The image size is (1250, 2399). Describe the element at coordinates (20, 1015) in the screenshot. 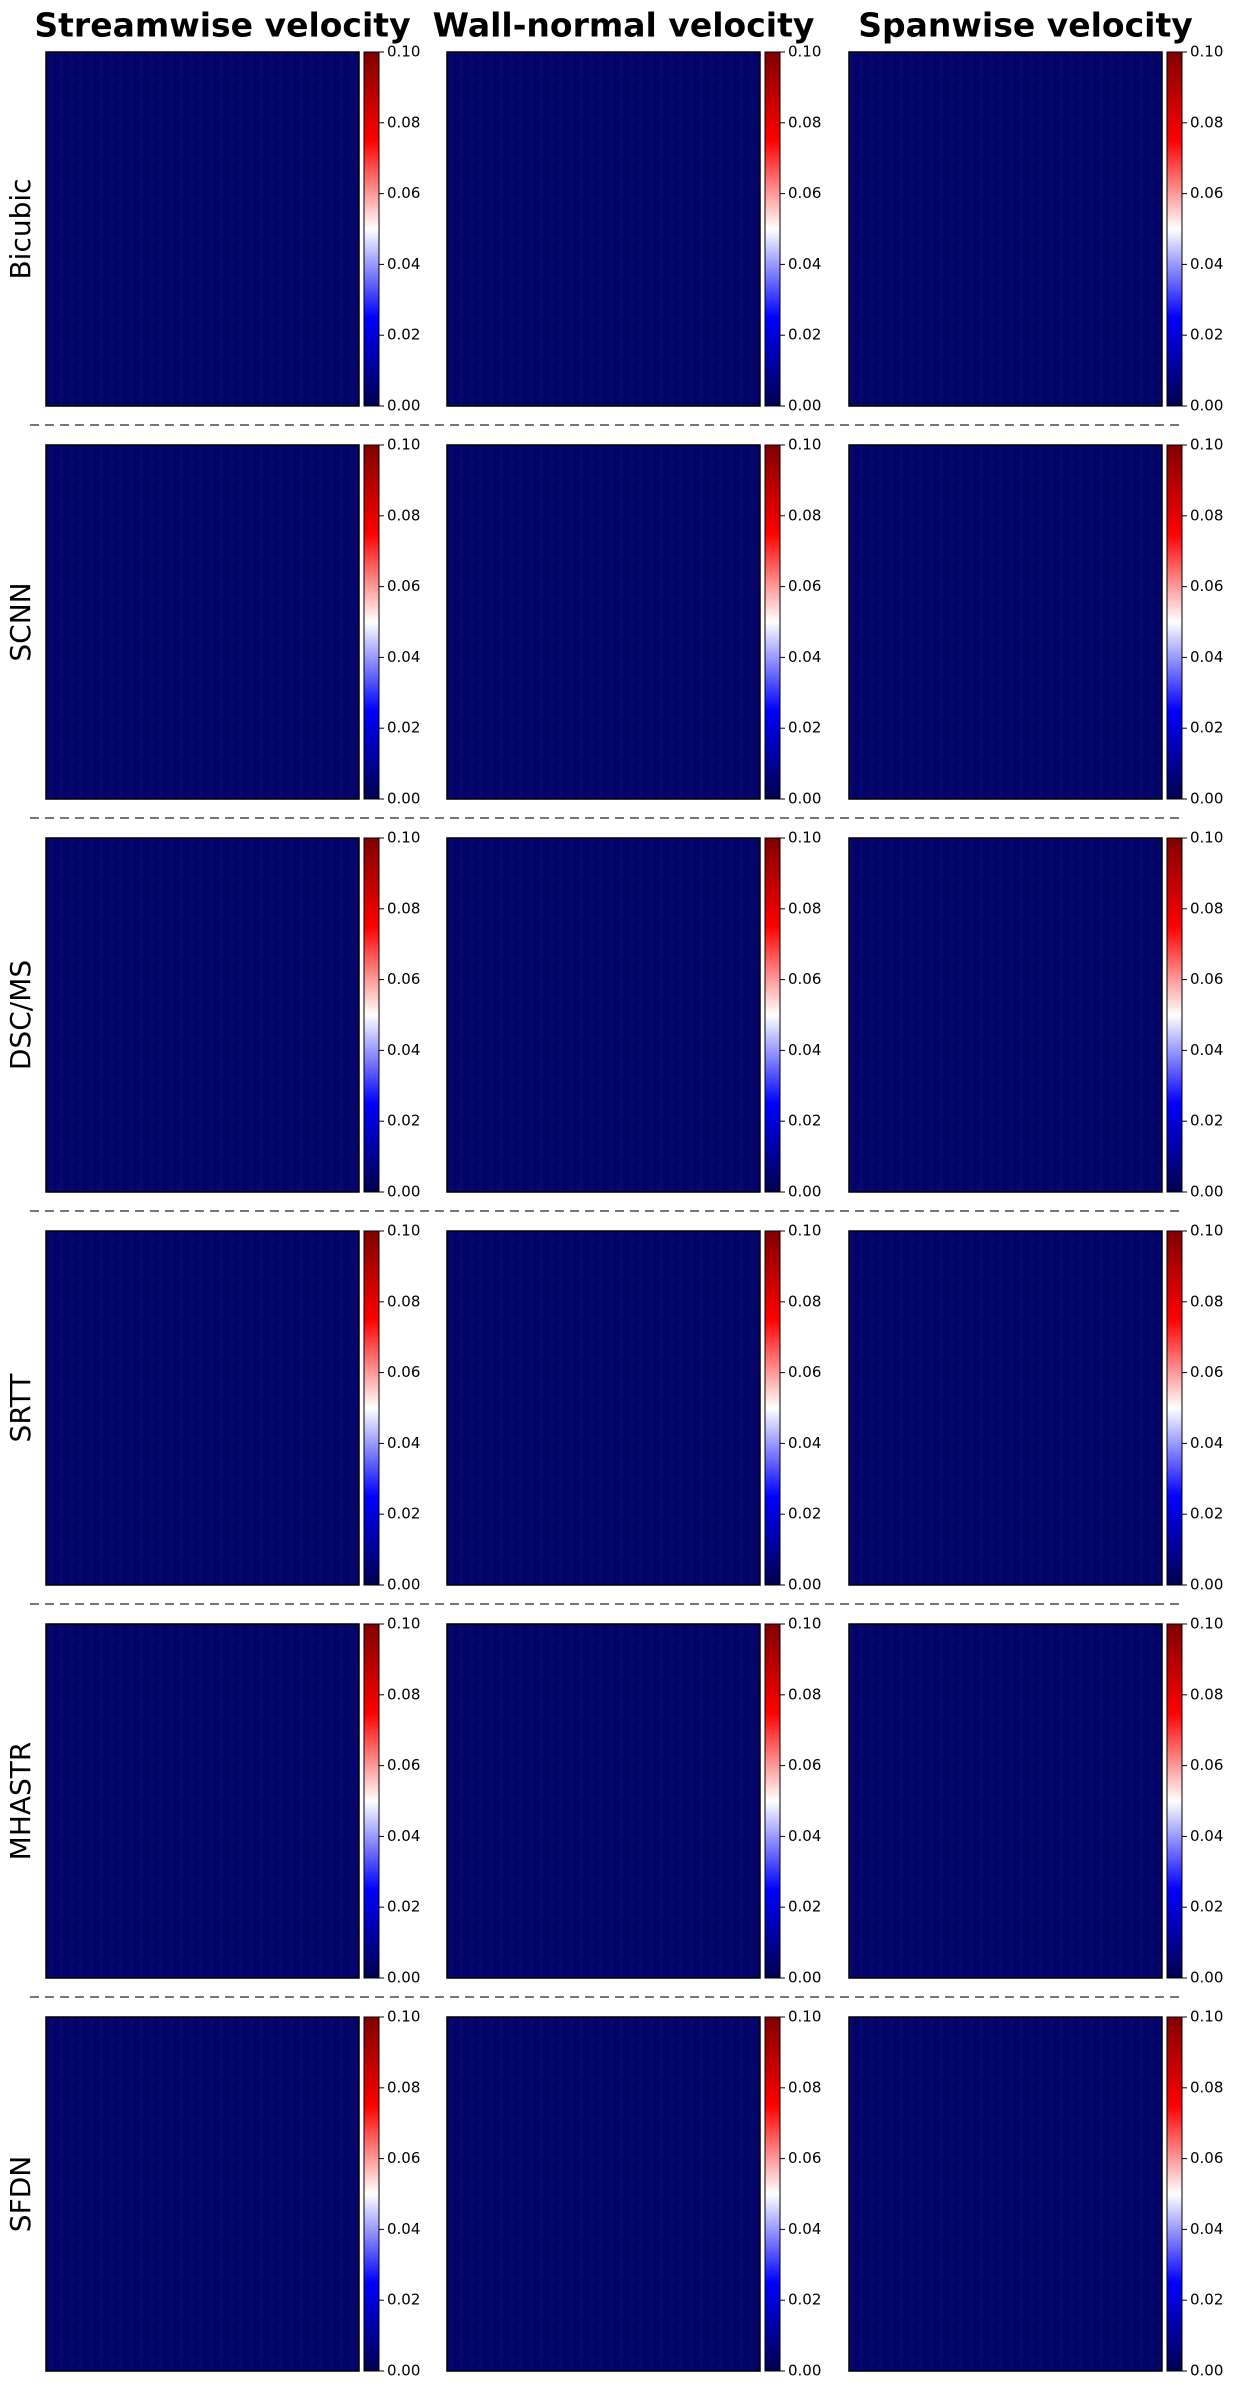

I see `row-label: DSC/MS` at that location.